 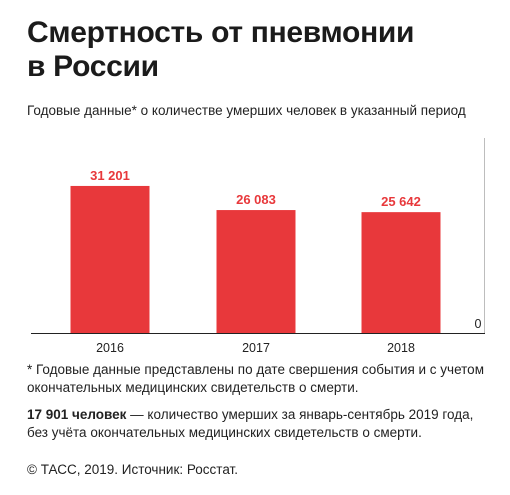 I want to click on title-line-2: в России, so click(x=93, y=66).